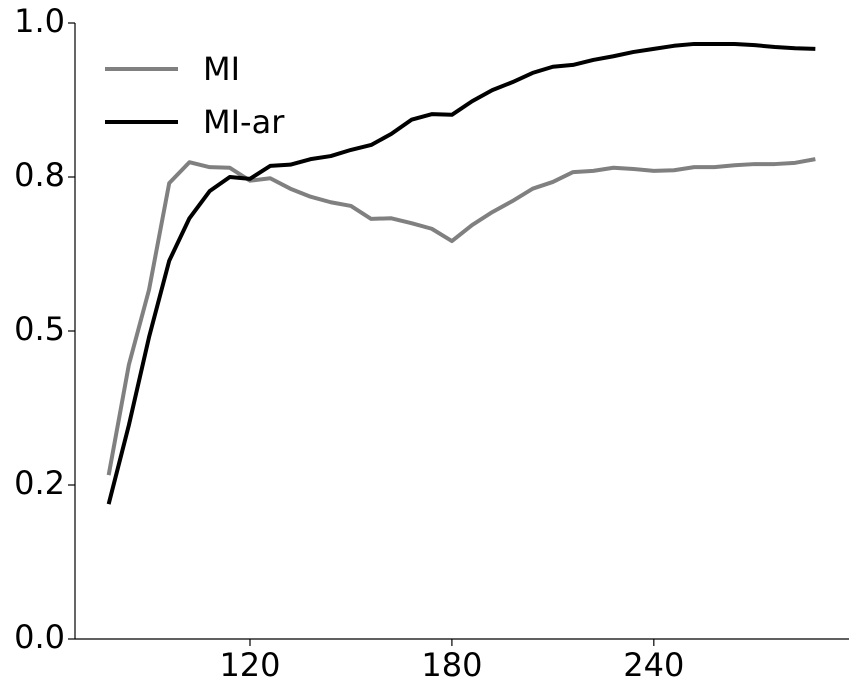  Describe the element at coordinates (451, 665) in the screenshot. I see `x-tick-label: 180` at that location.